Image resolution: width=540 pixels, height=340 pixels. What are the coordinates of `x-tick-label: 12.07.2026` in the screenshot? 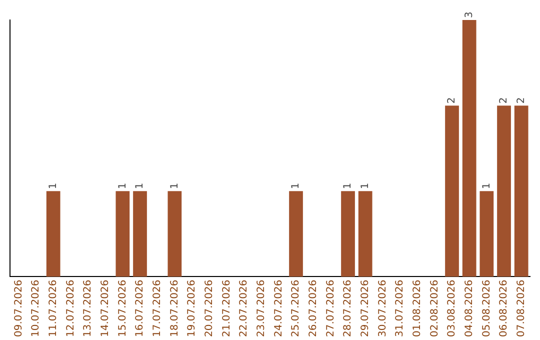 It's located at (70, 309).